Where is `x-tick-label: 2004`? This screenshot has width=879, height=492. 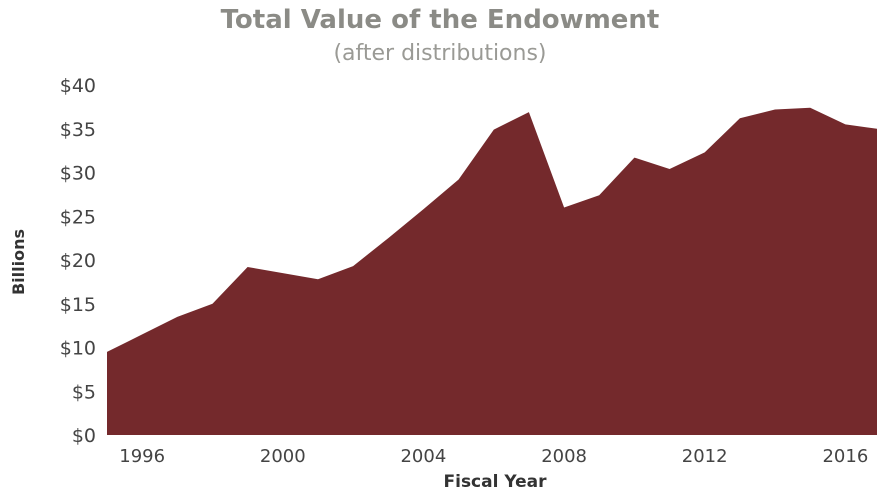 x-tick-label: 2004 is located at coordinates (423, 456).